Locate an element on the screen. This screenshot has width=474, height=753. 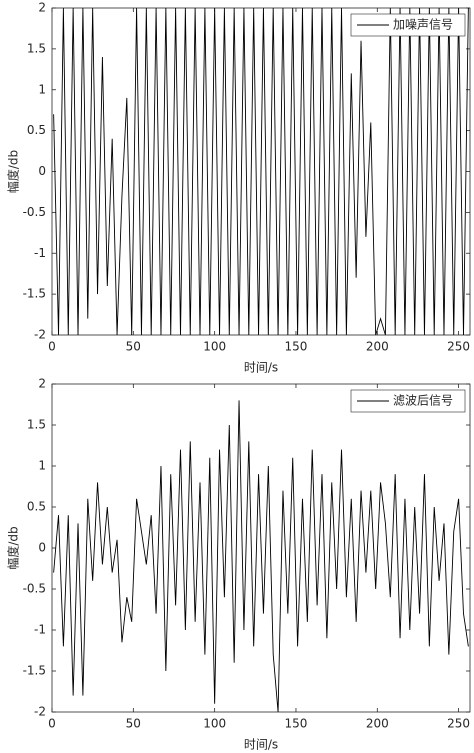
legend: 滤波后信号 is located at coordinates (408, 401).